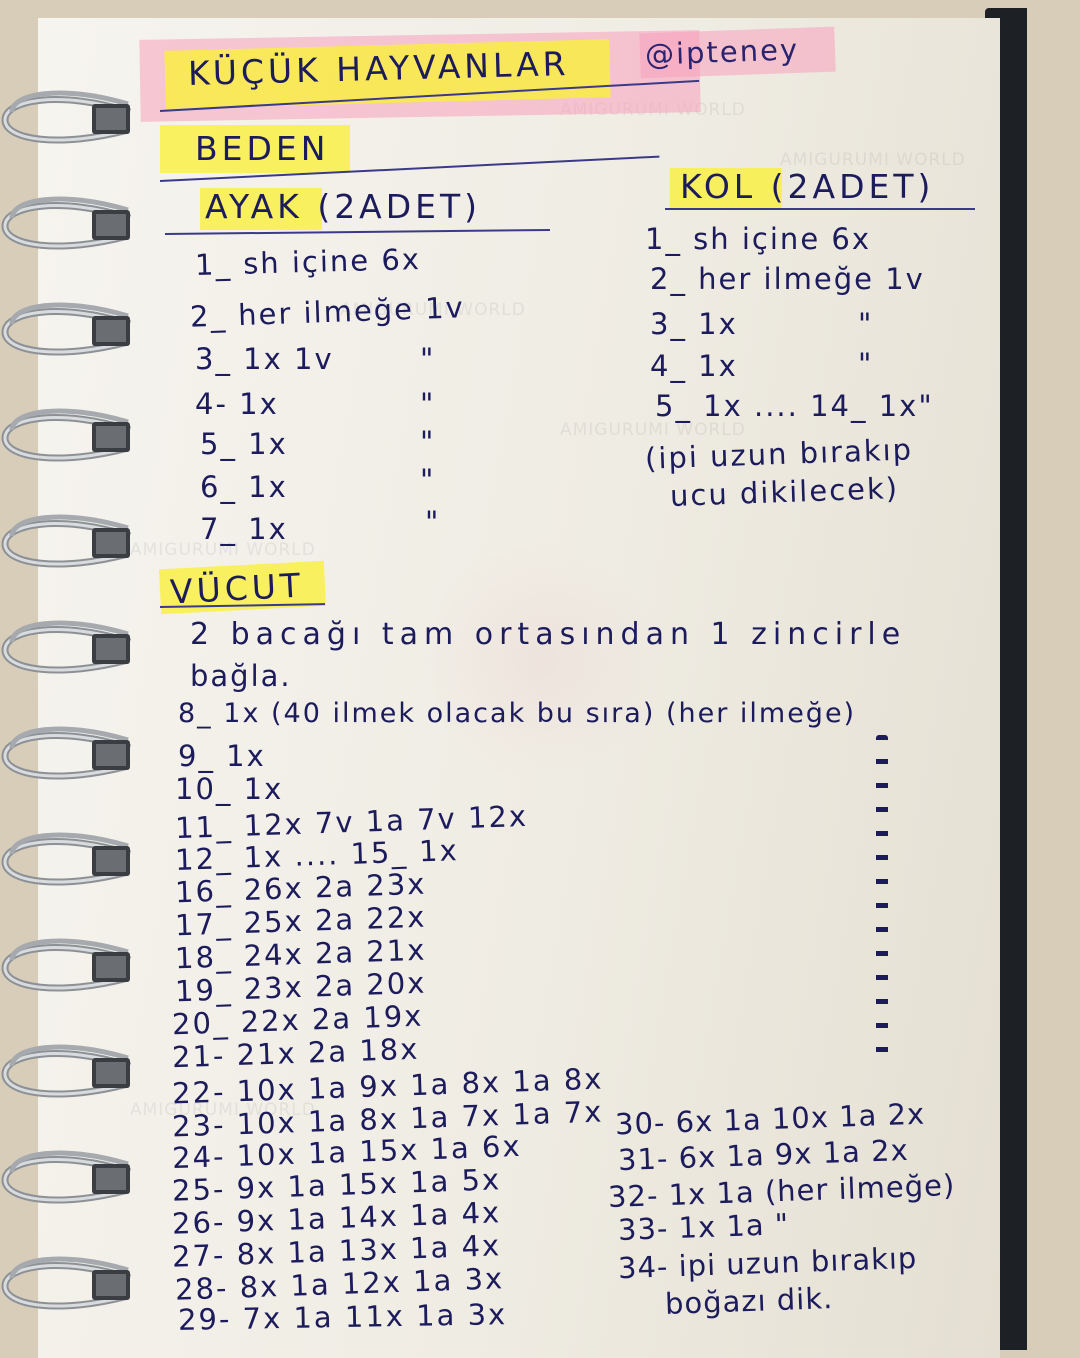 Image resolution: width=1080 pixels, height=1358 pixels. Describe the element at coordinates (882, 897) in the screenshot. I see `ditto-column` at that location.